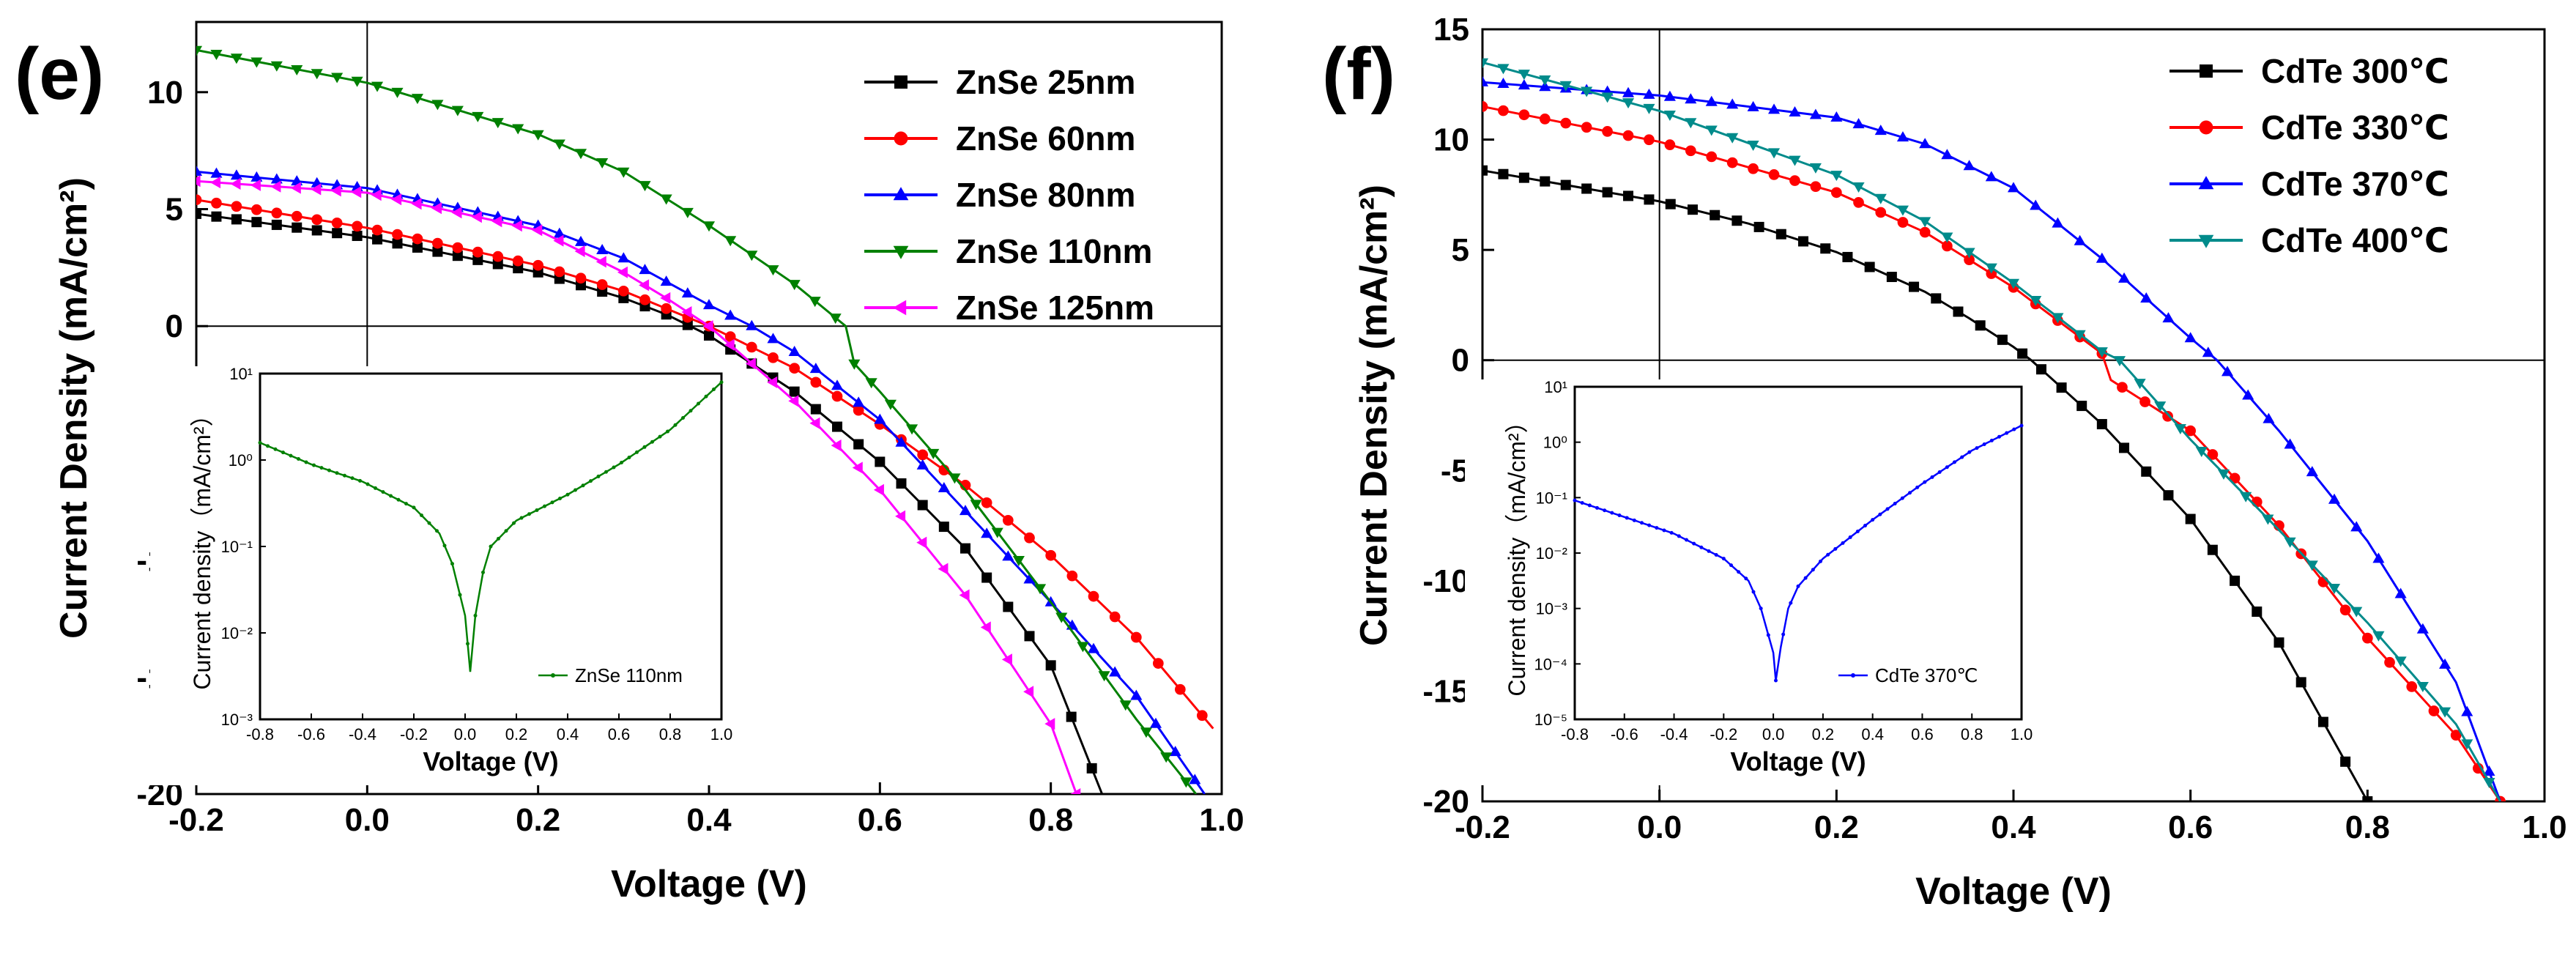  Describe the element at coordinates (900, 308) in the screenshot. I see `legend-marker` at that location.